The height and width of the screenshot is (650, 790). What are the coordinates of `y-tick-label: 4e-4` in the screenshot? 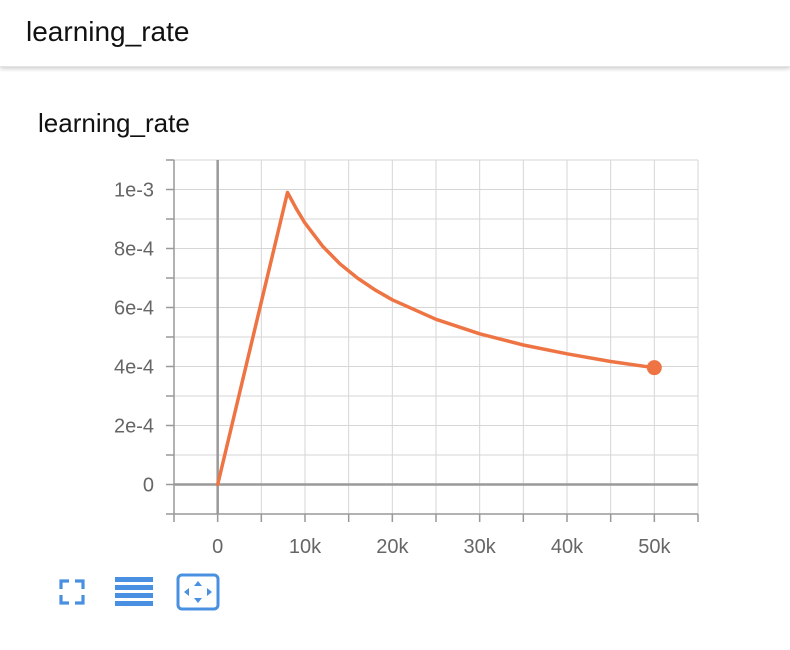 It's located at (134, 368).